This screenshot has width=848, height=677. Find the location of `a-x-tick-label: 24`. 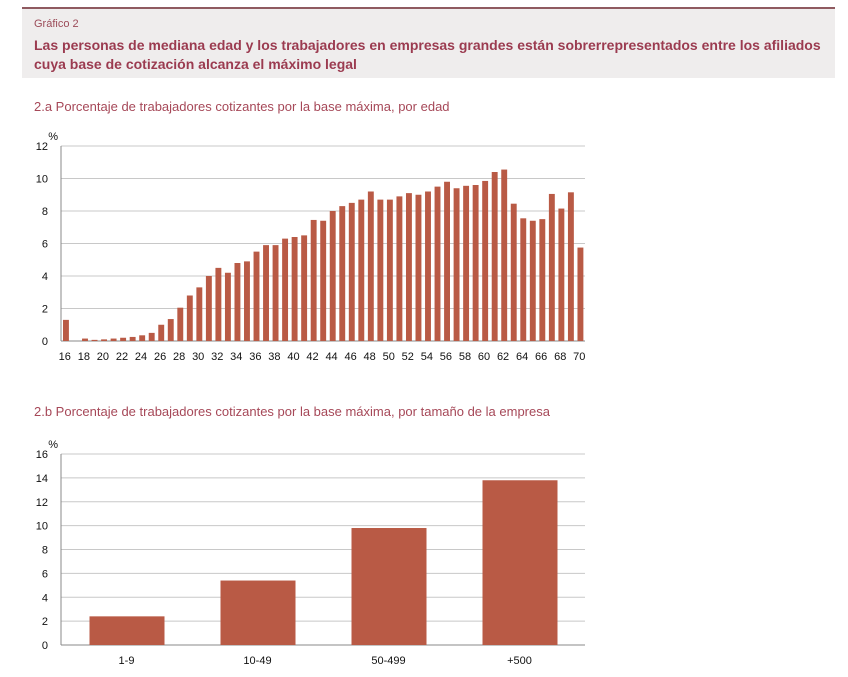

a-x-tick-label: 24 is located at coordinates (141, 357).